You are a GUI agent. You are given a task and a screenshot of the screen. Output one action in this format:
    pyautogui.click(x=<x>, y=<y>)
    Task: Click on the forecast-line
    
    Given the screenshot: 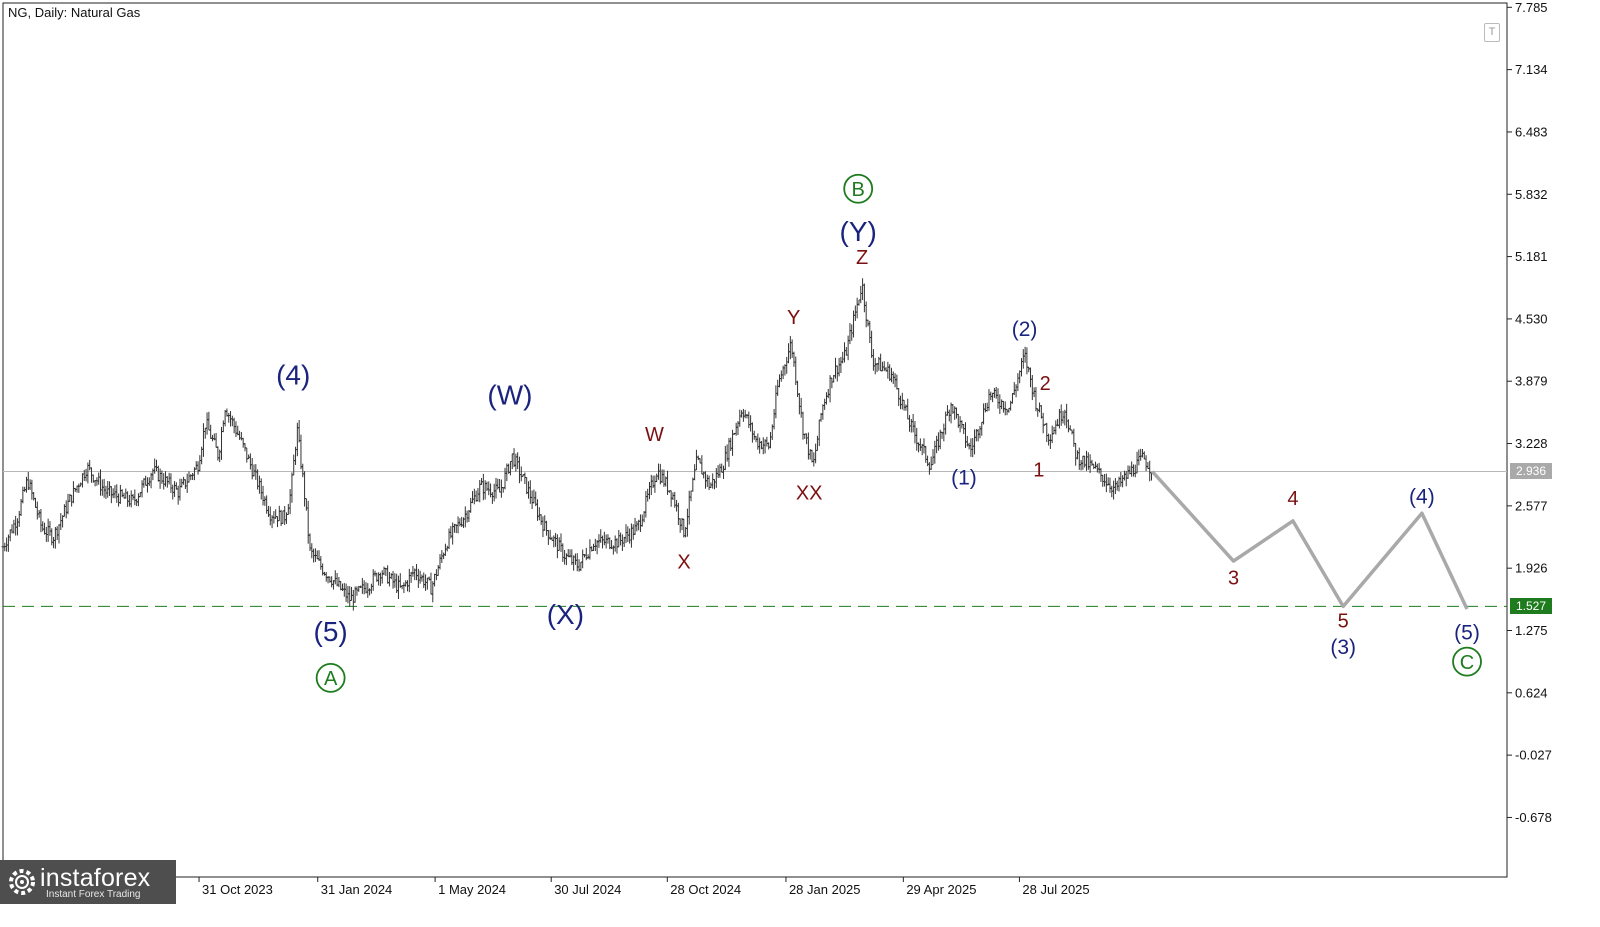 What is the action you would take?
    pyautogui.click(x=1310, y=540)
    